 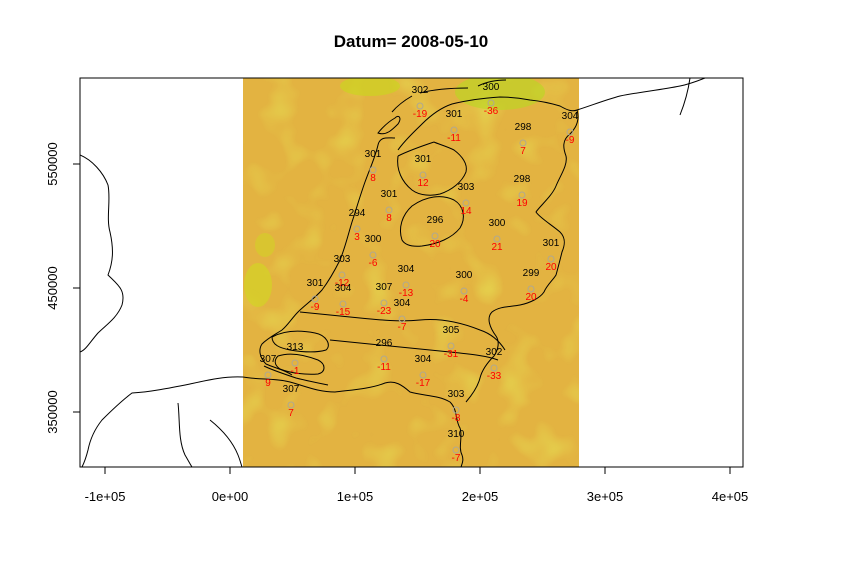 I want to click on station: 302 -33, so click(x=494, y=364).